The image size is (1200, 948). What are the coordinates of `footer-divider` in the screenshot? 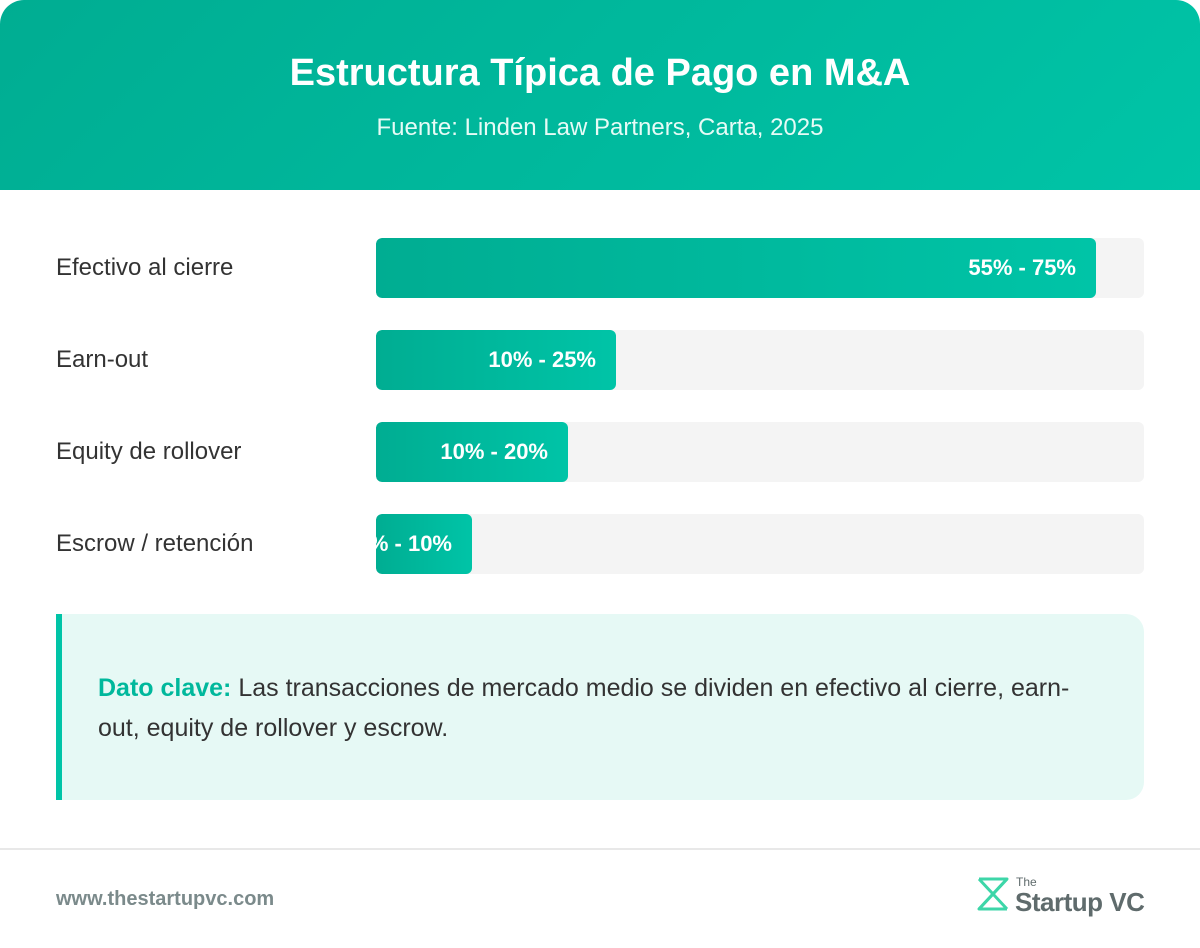 It's located at (600, 849).